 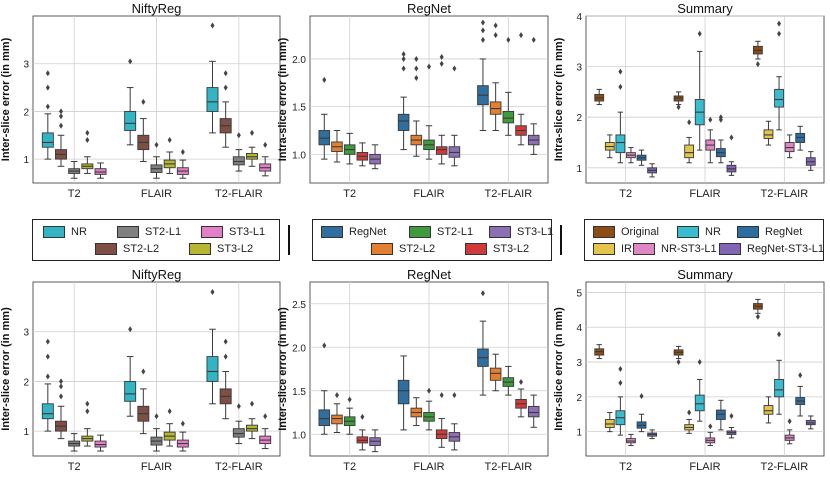 What do you see at coordinates (26, 333) in the screenshot?
I see `y-tick-label: 3` at bounding box center [26, 333].